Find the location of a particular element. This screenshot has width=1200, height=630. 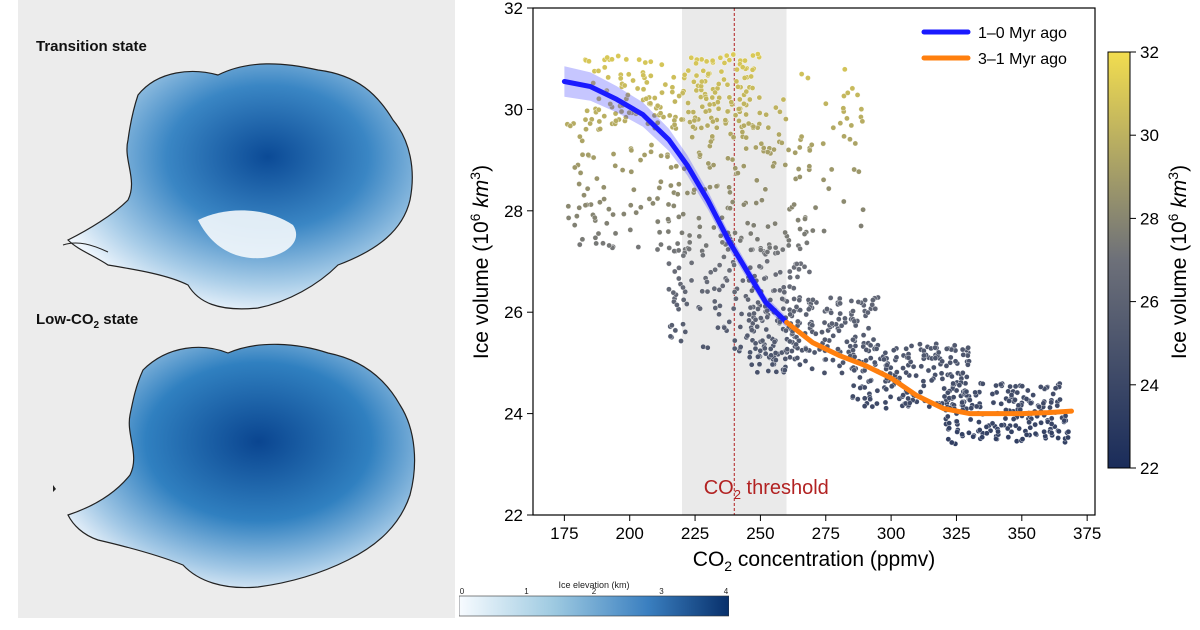

colorbar-tick-label: 28 is located at coordinates (1149, 218).